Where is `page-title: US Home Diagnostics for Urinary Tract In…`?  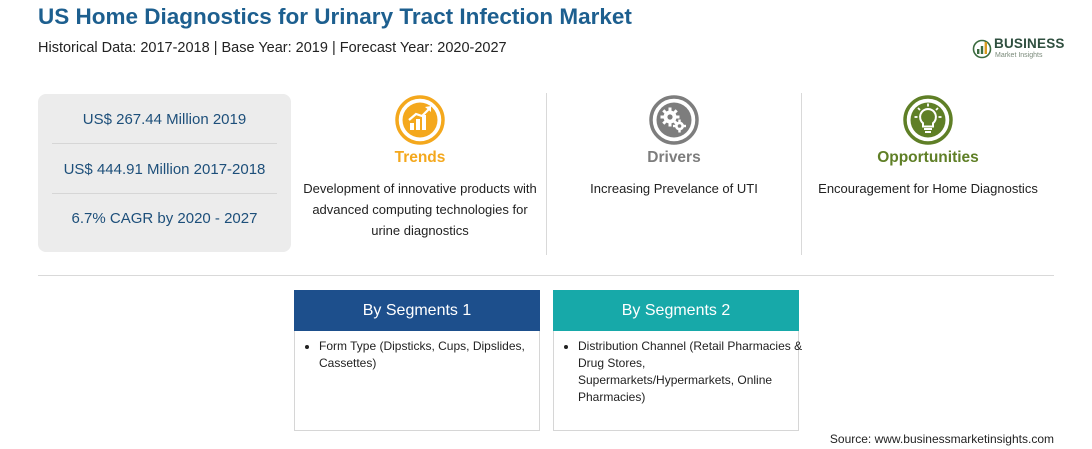
page-title: US Home Diagnostics for Urinary Tract In… is located at coordinates (335, 16).